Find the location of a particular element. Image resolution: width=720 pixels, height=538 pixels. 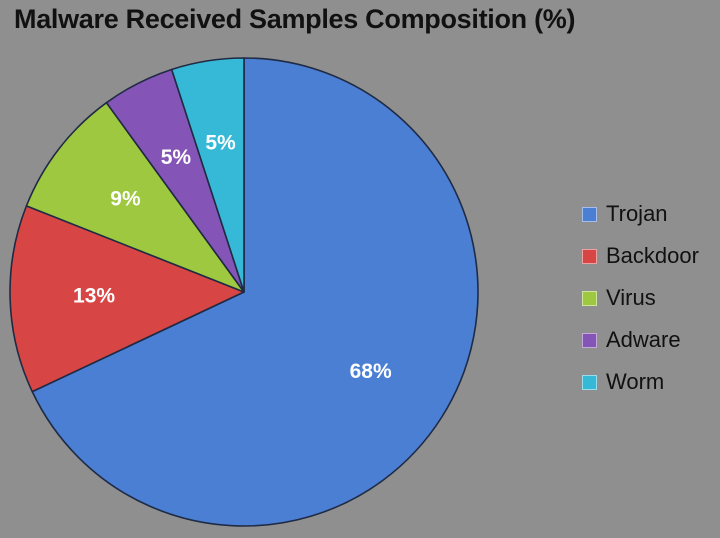

legend-item-adware: Adware is located at coordinates (640, 340).